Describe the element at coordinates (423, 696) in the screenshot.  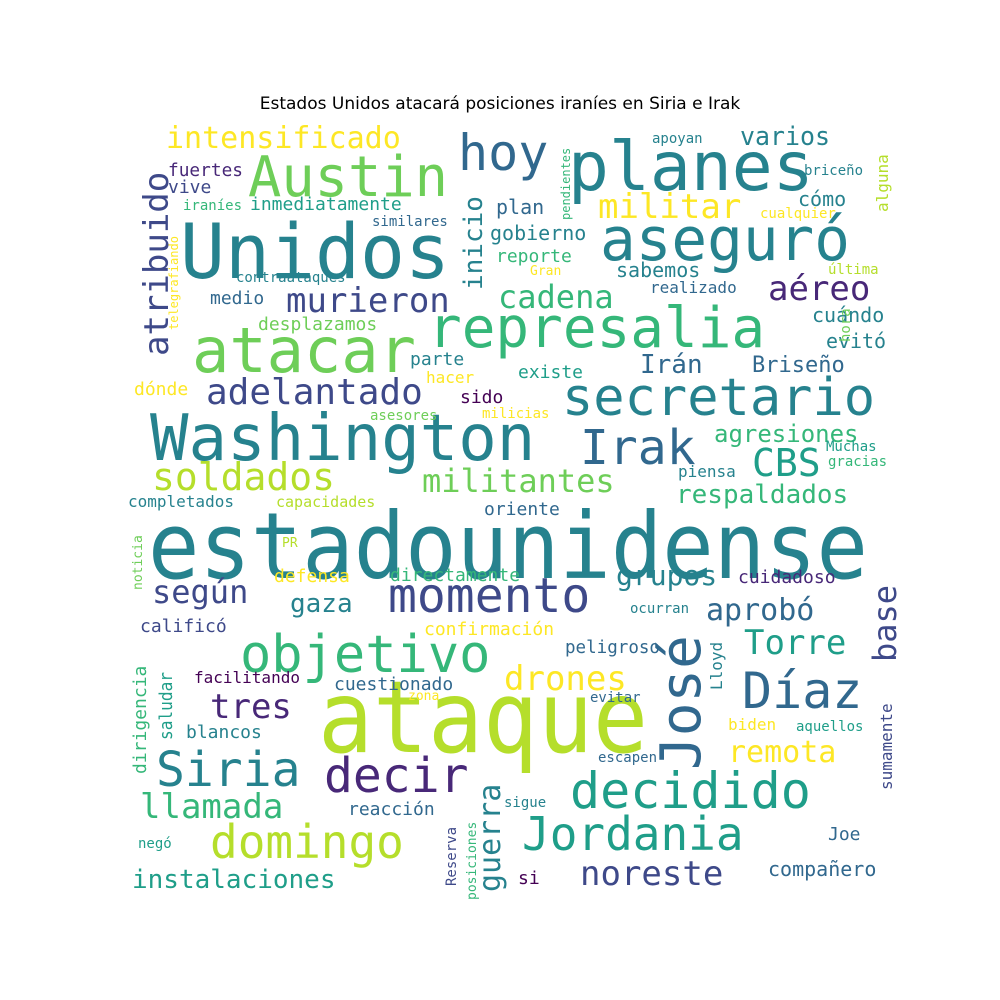
I see `word-102: zona` at that location.